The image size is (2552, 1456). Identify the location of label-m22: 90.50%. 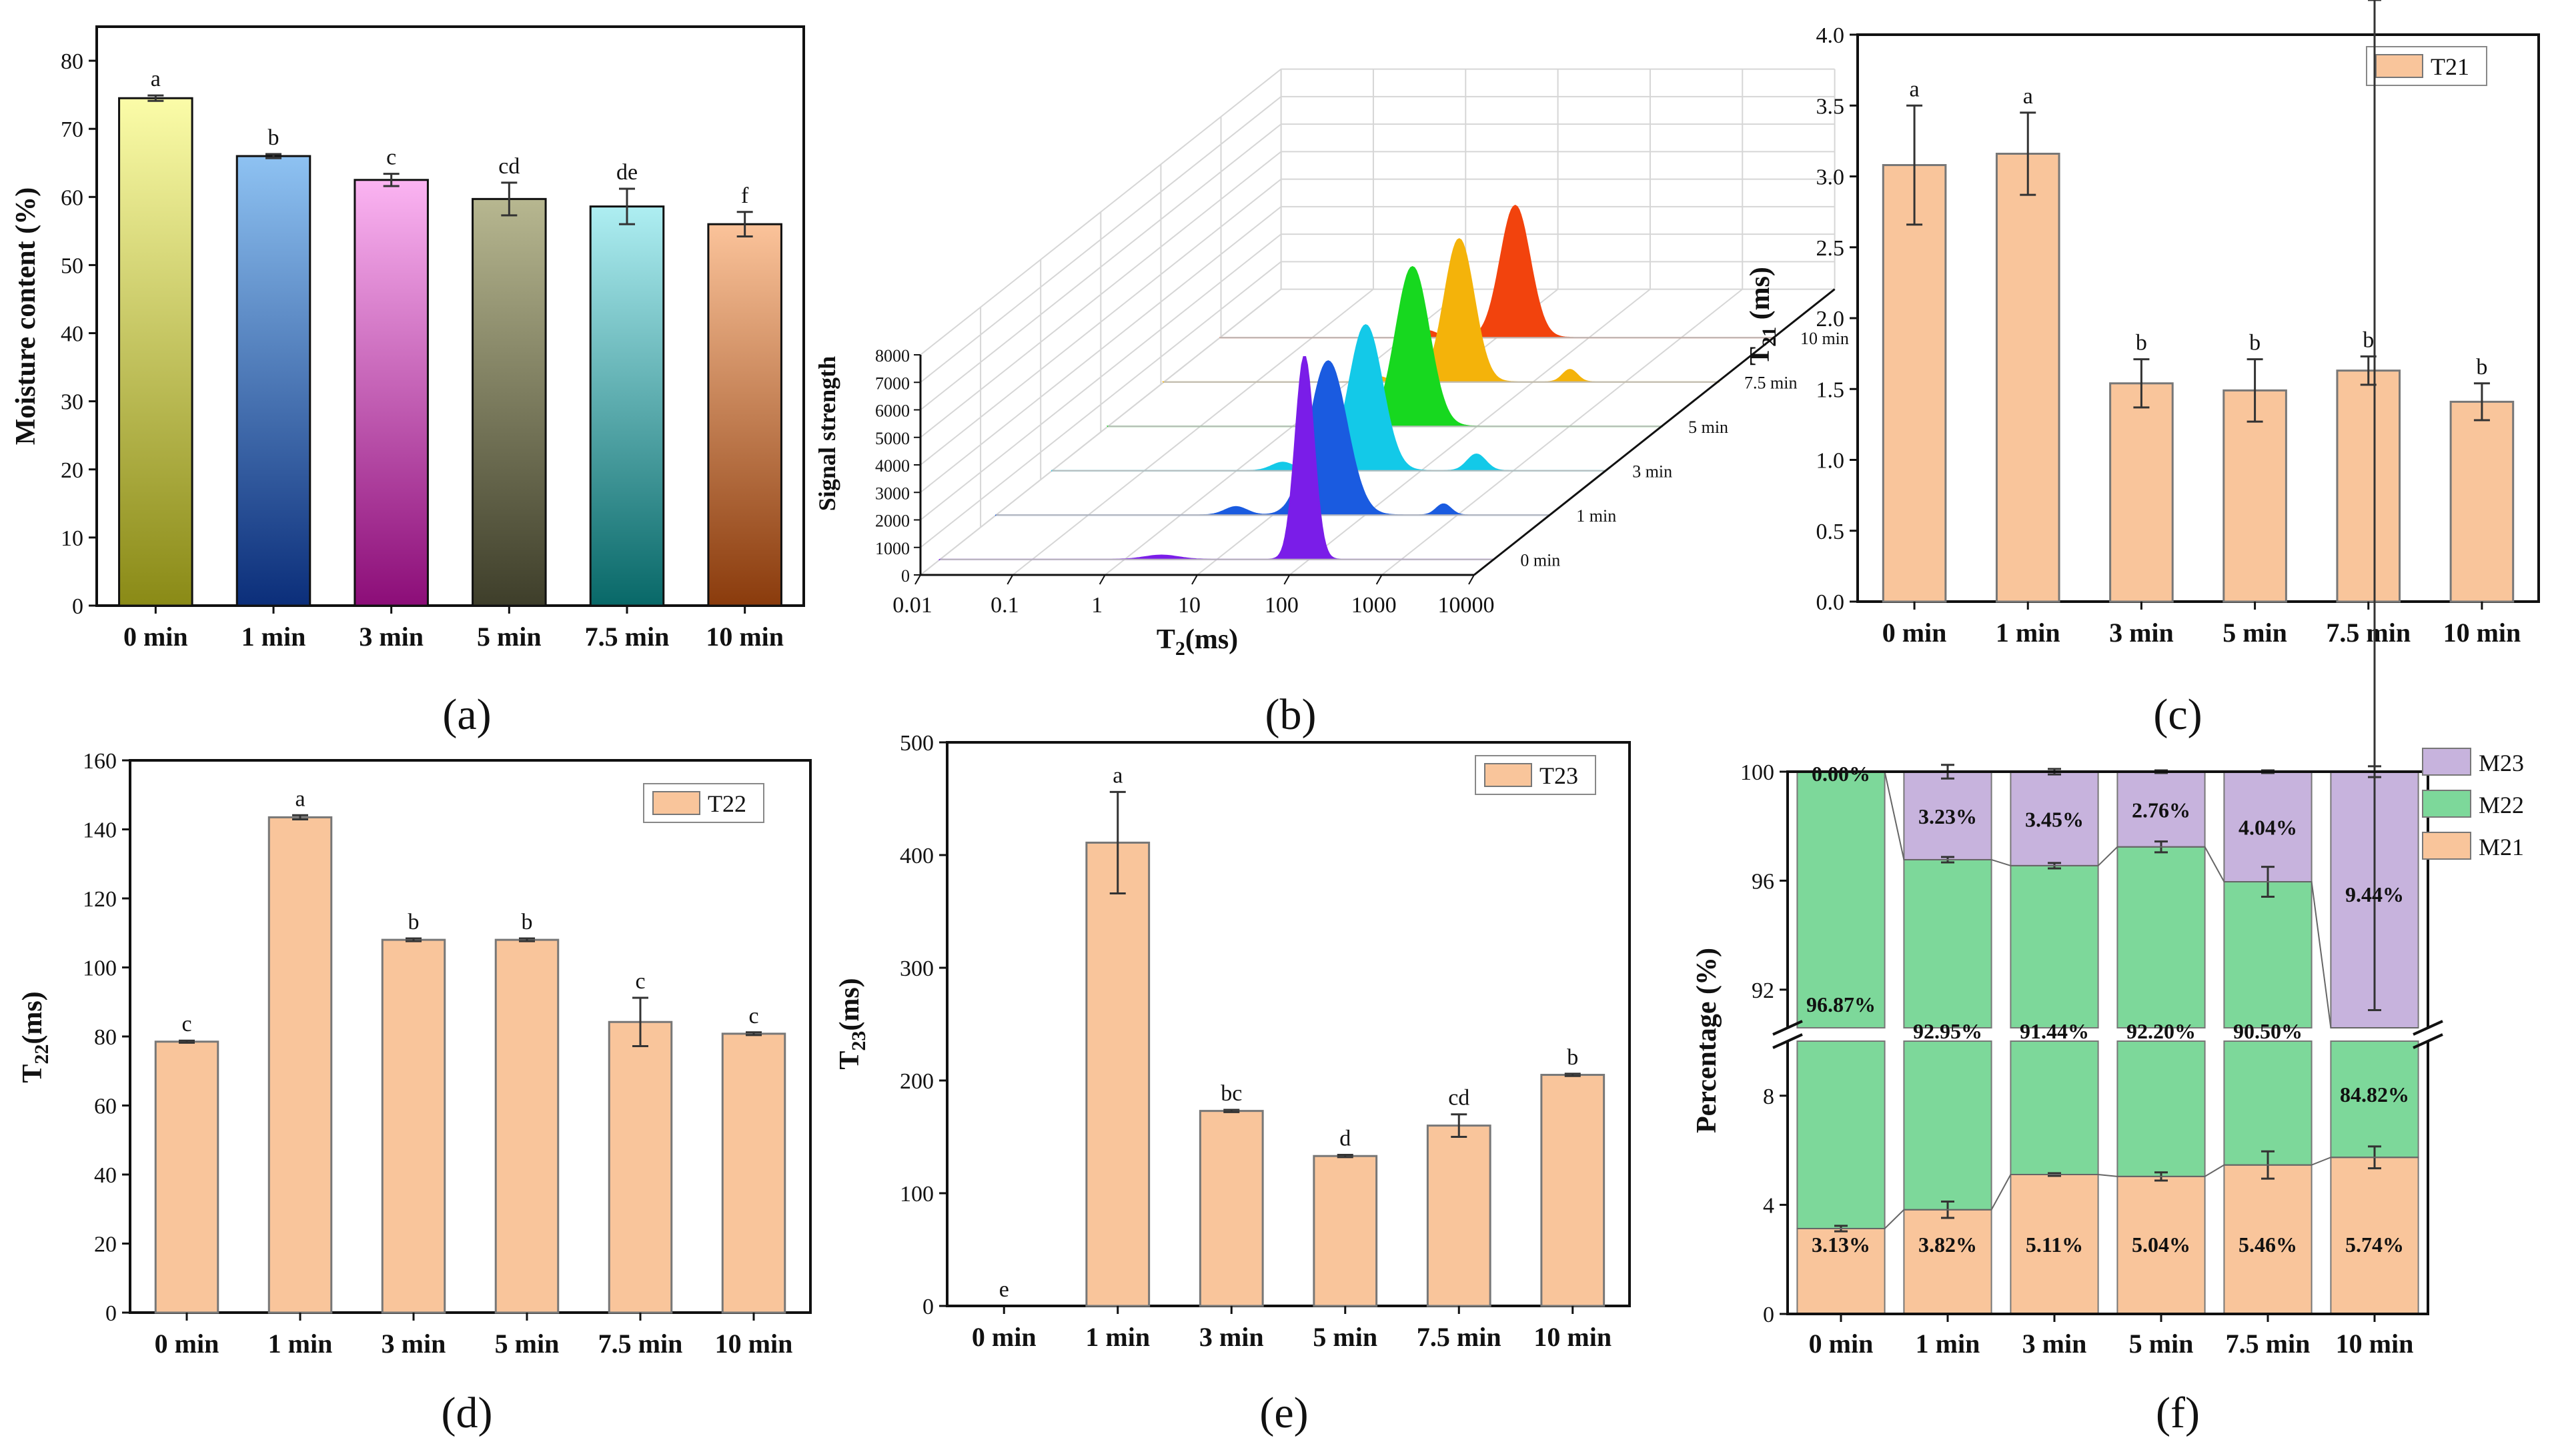
(2268, 1031).